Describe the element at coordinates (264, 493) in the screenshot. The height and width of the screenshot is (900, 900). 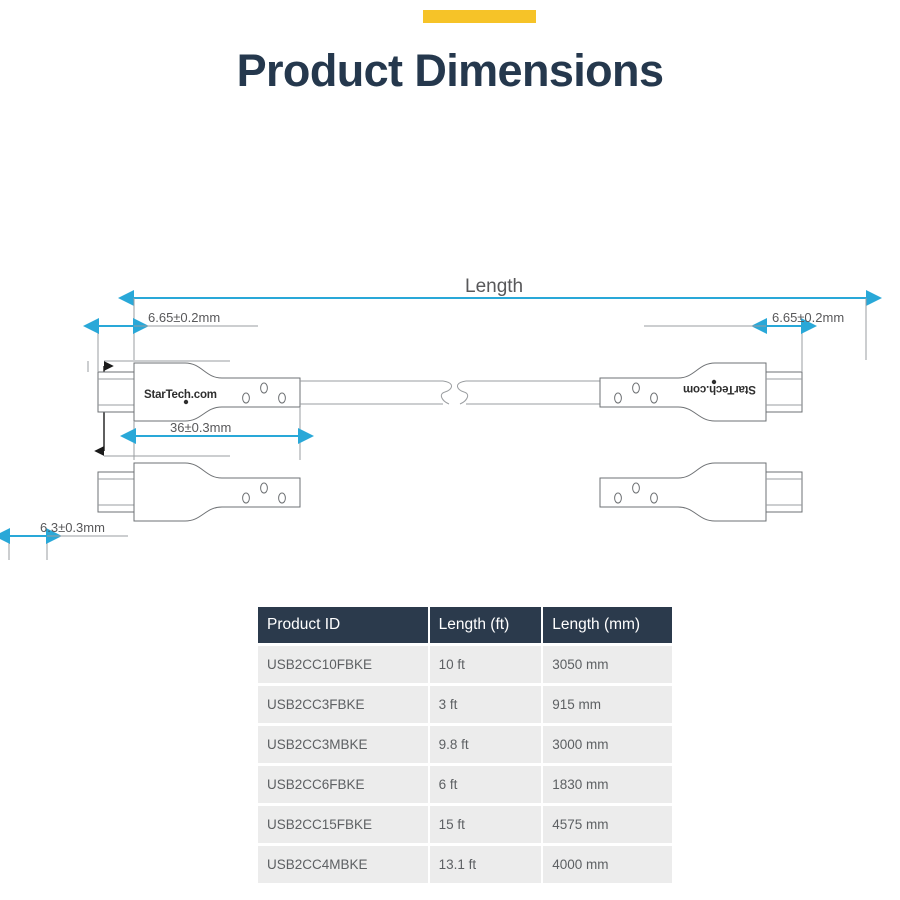
I see `left-bottom-vents` at that location.